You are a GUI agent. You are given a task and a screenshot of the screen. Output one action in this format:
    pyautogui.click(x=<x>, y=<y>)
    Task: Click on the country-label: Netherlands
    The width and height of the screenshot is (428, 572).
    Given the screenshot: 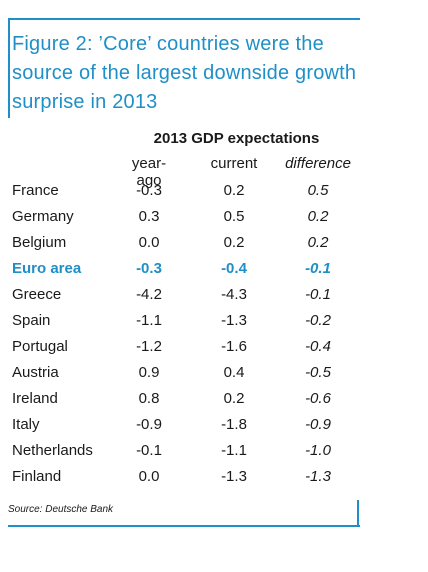 What is the action you would take?
    pyautogui.click(x=52, y=450)
    